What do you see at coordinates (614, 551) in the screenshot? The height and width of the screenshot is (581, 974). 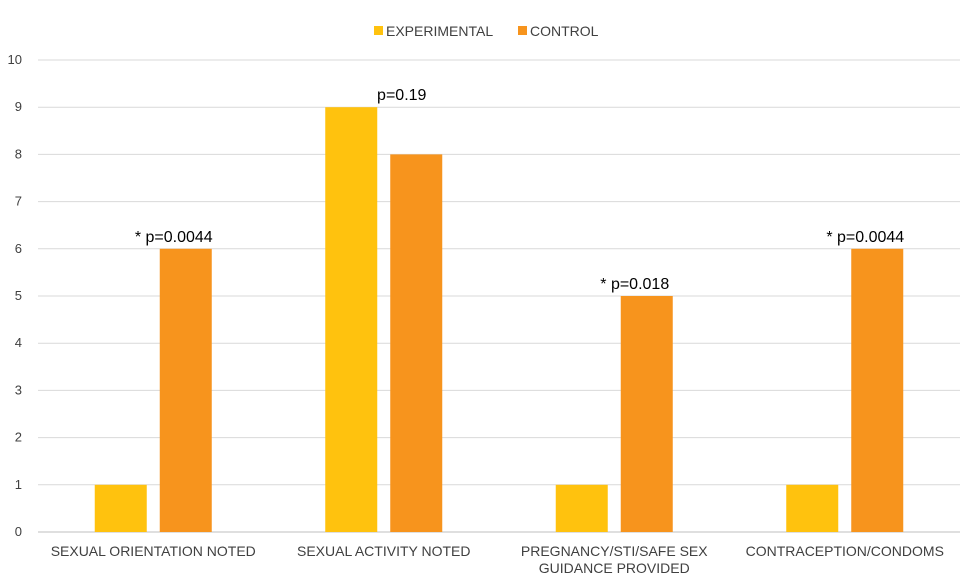 I see `x-category-label: PREGNANCY/STI/SAFE SEX` at bounding box center [614, 551].